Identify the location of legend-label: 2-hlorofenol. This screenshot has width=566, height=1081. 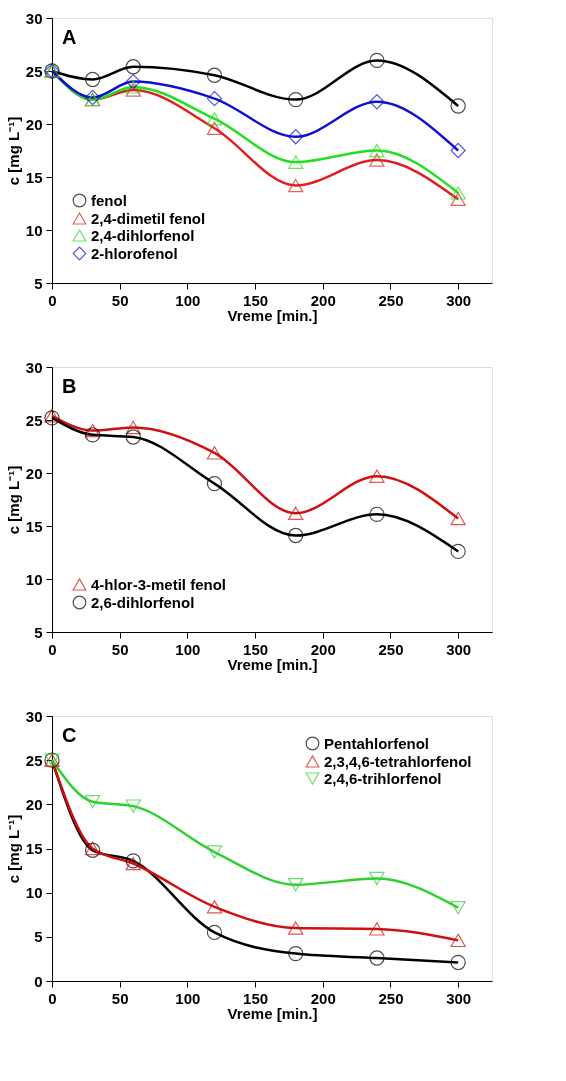
(134, 253).